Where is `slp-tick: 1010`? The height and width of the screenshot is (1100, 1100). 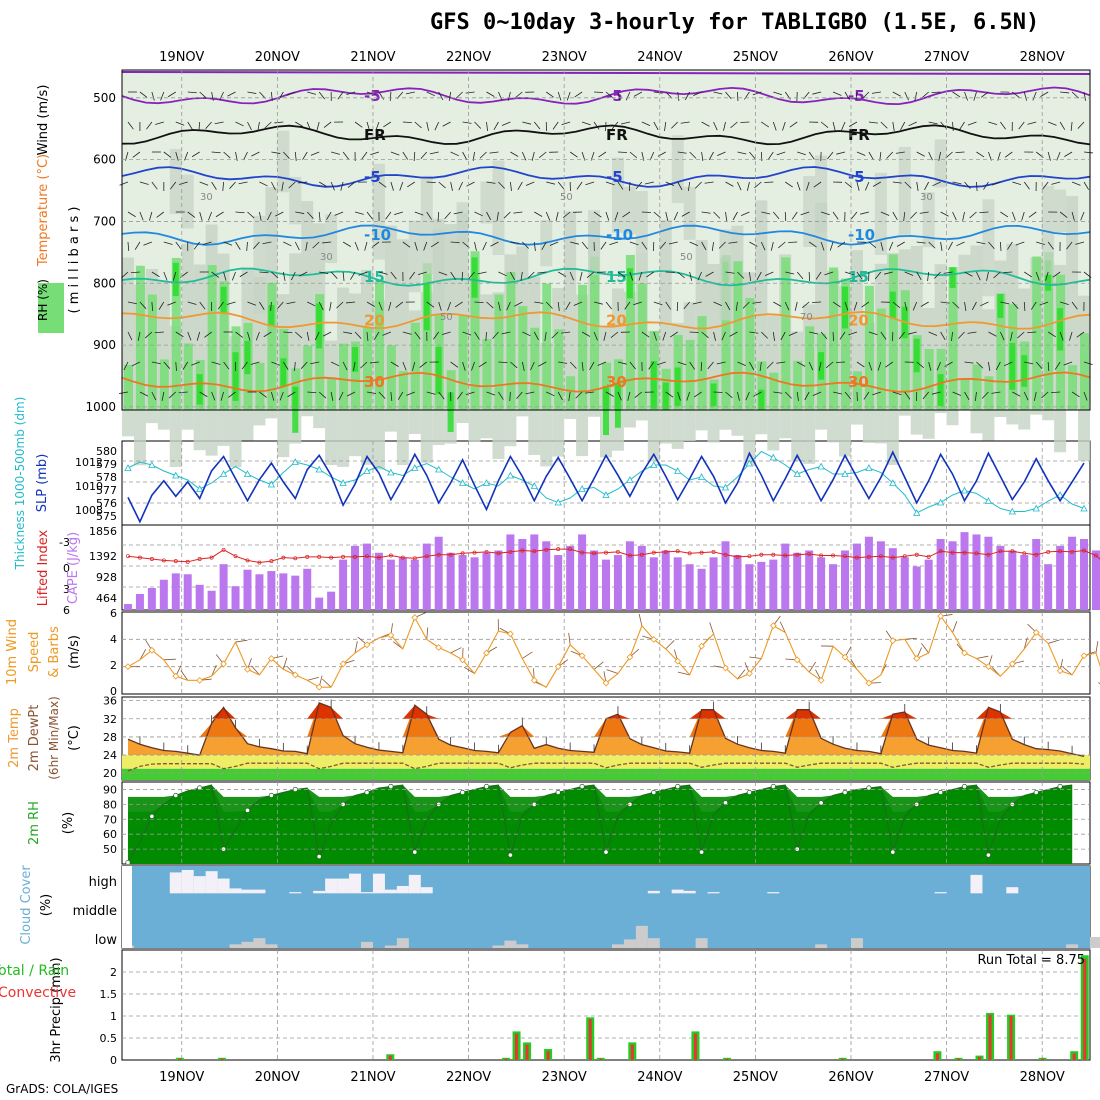 slp-tick: 1010 is located at coordinates (89, 486).